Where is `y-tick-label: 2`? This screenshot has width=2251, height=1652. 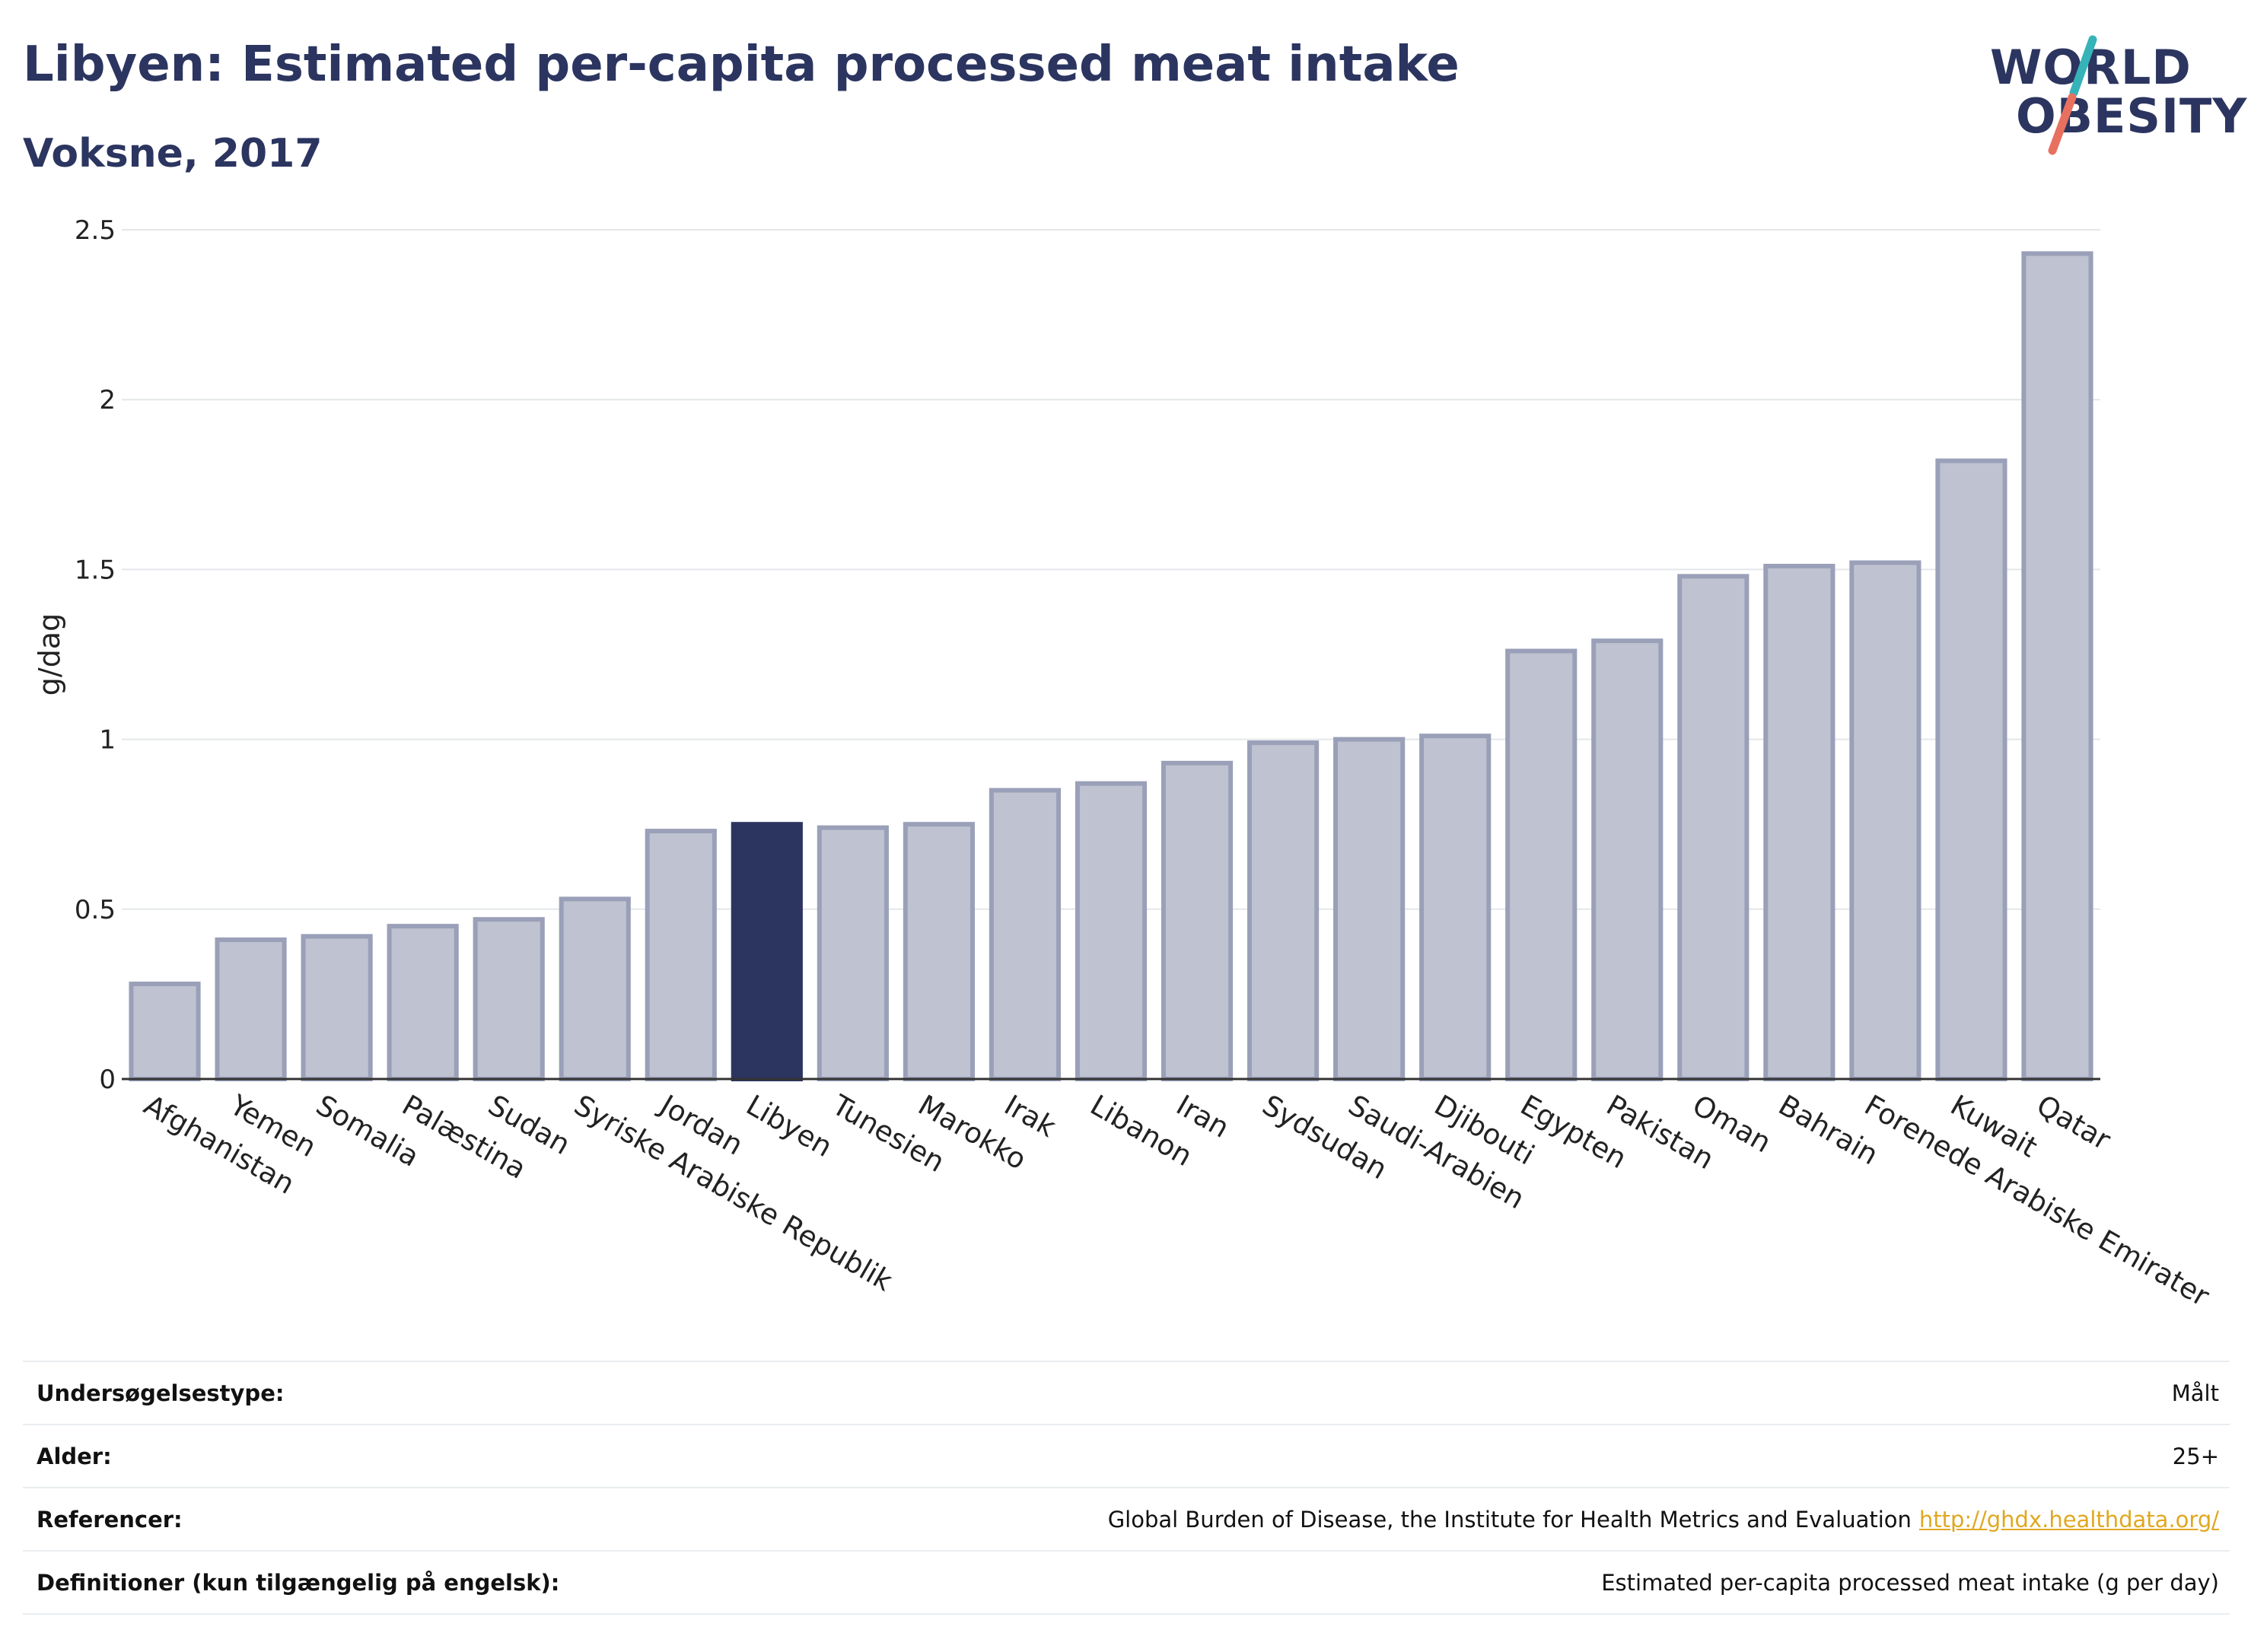 y-tick-label: 2 is located at coordinates (107, 400).